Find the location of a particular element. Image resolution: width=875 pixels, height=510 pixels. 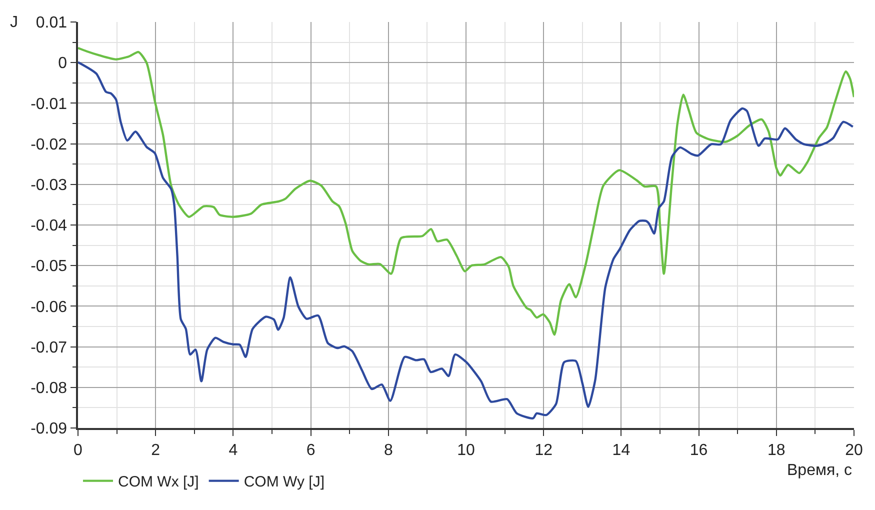

x-tick-label: 16 is located at coordinates (699, 450).